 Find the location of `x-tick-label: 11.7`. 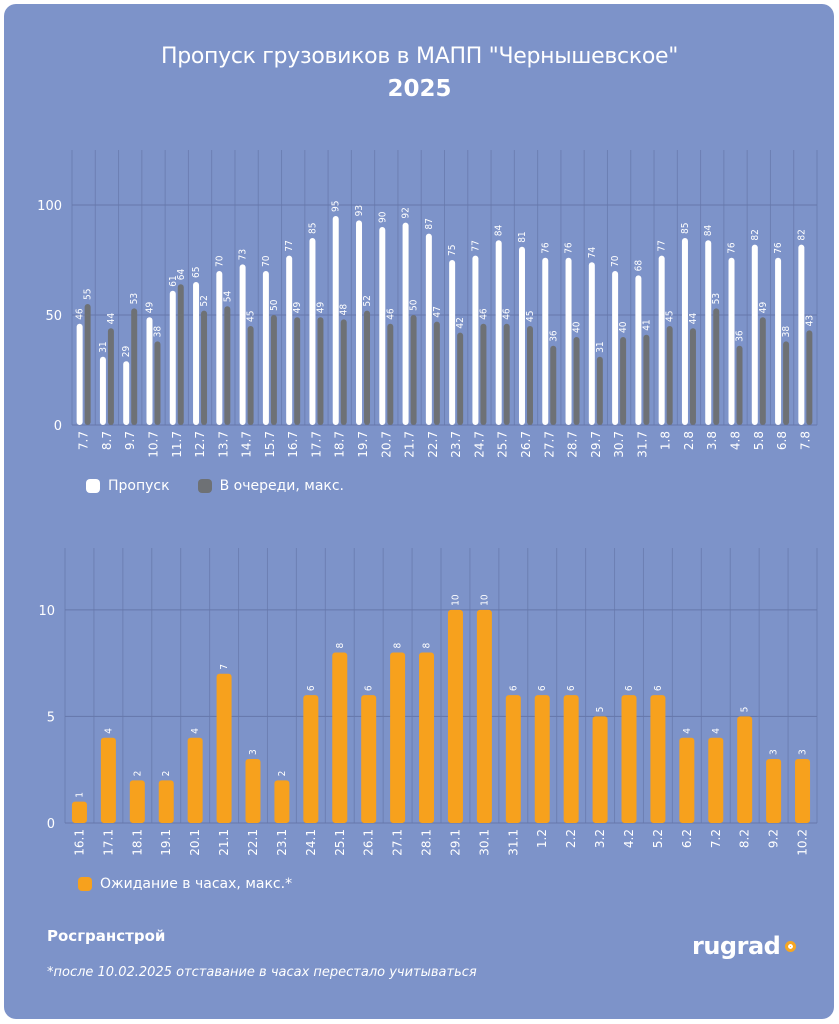

x-tick-label: 11.7 is located at coordinates (177, 444).